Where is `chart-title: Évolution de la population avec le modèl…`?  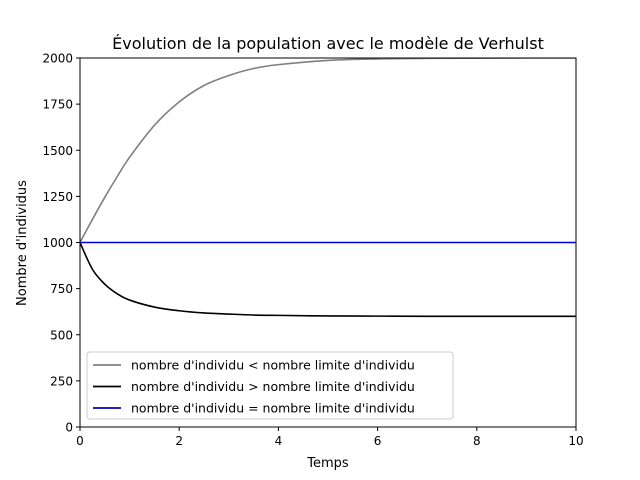
chart-title: Évolution de la population avec le modèl… is located at coordinates (328, 43).